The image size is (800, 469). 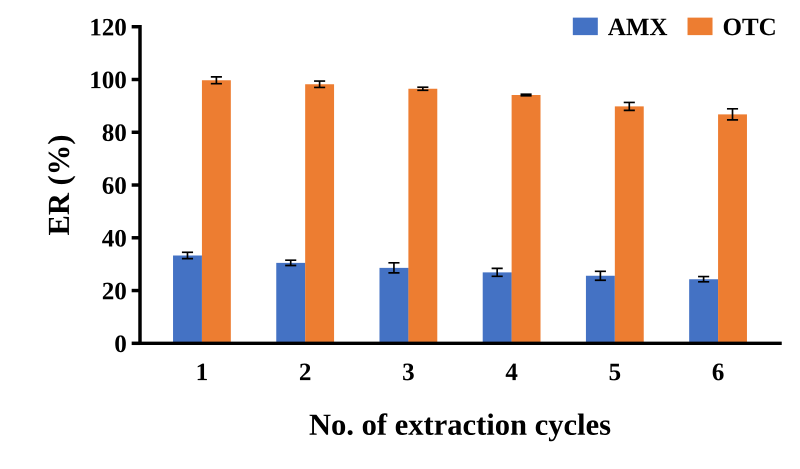 I want to click on y-tick-label: 80, so click(x=114, y=133).